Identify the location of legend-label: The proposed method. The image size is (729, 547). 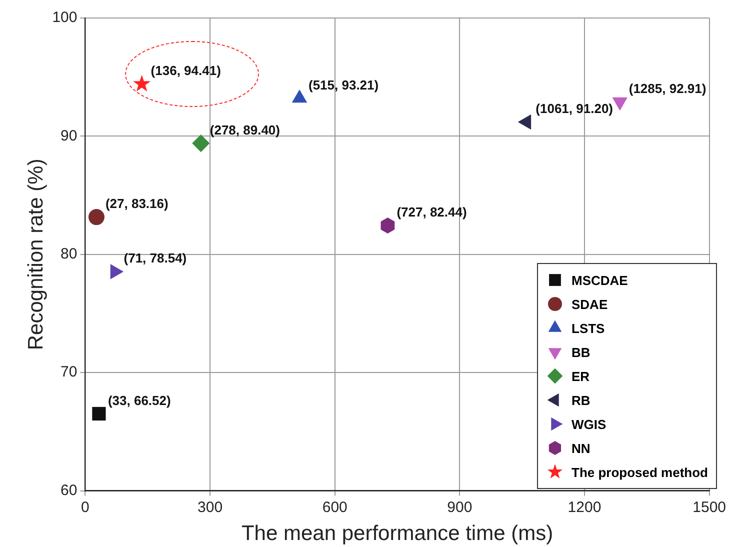
(640, 472).